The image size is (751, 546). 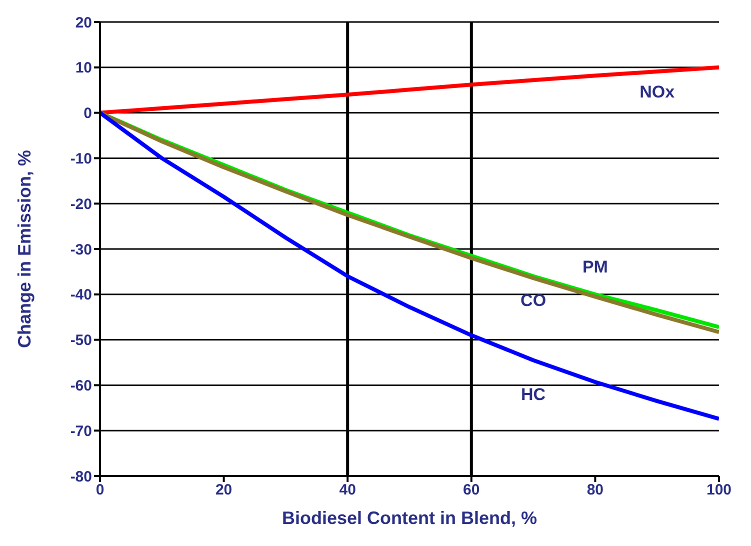 What do you see at coordinates (81, 477) in the screenshot?
I see `y-tick-label: -80` at bounding box center [81, 477].